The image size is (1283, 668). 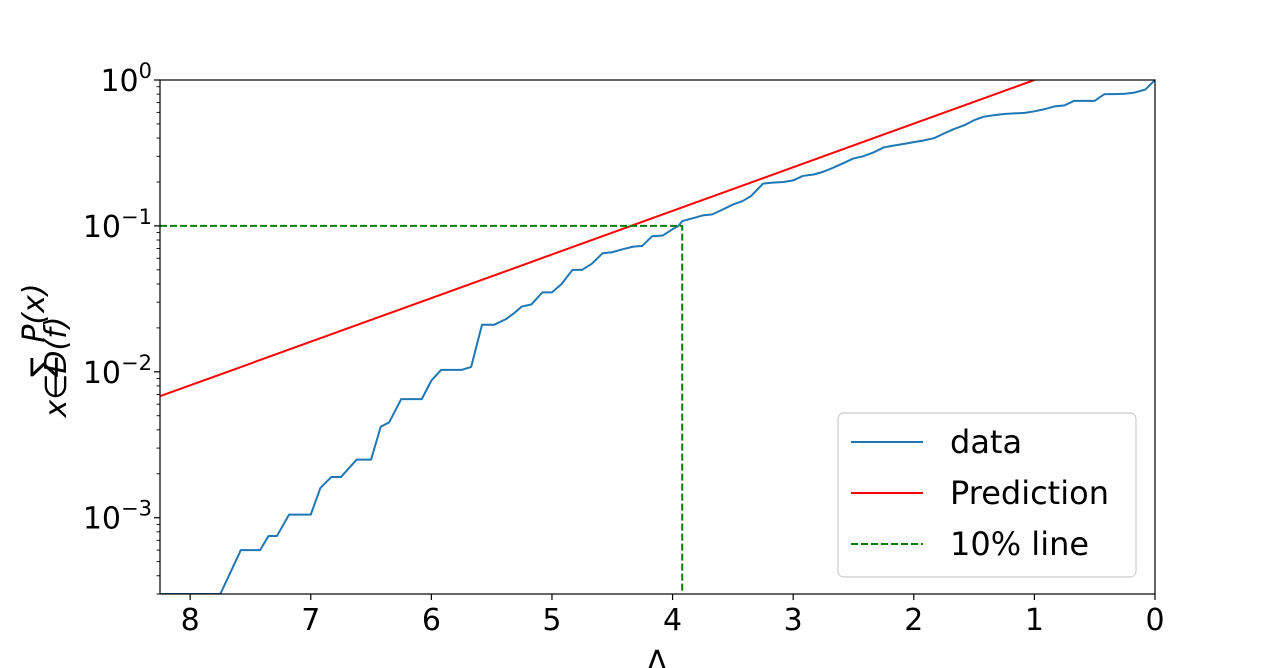 What do you see at coordinates (1154, 620) in the screenshot?
I see `x-tick-label: 0` at bounding box center [1154, 620].